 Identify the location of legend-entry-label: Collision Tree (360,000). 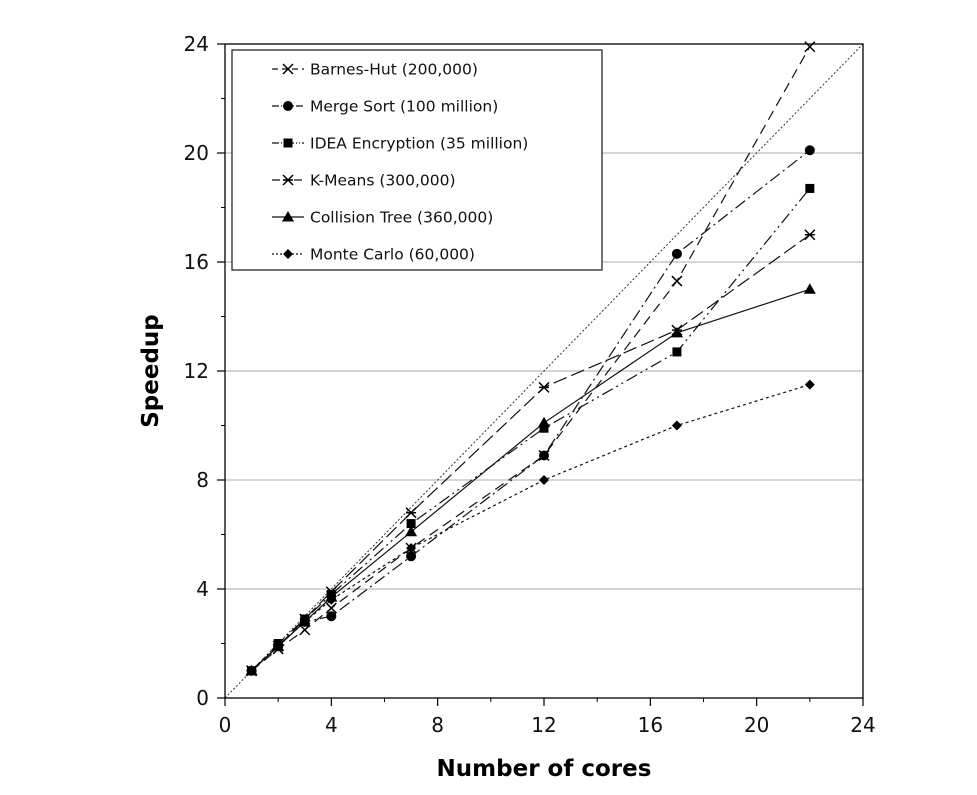
(401, 218).